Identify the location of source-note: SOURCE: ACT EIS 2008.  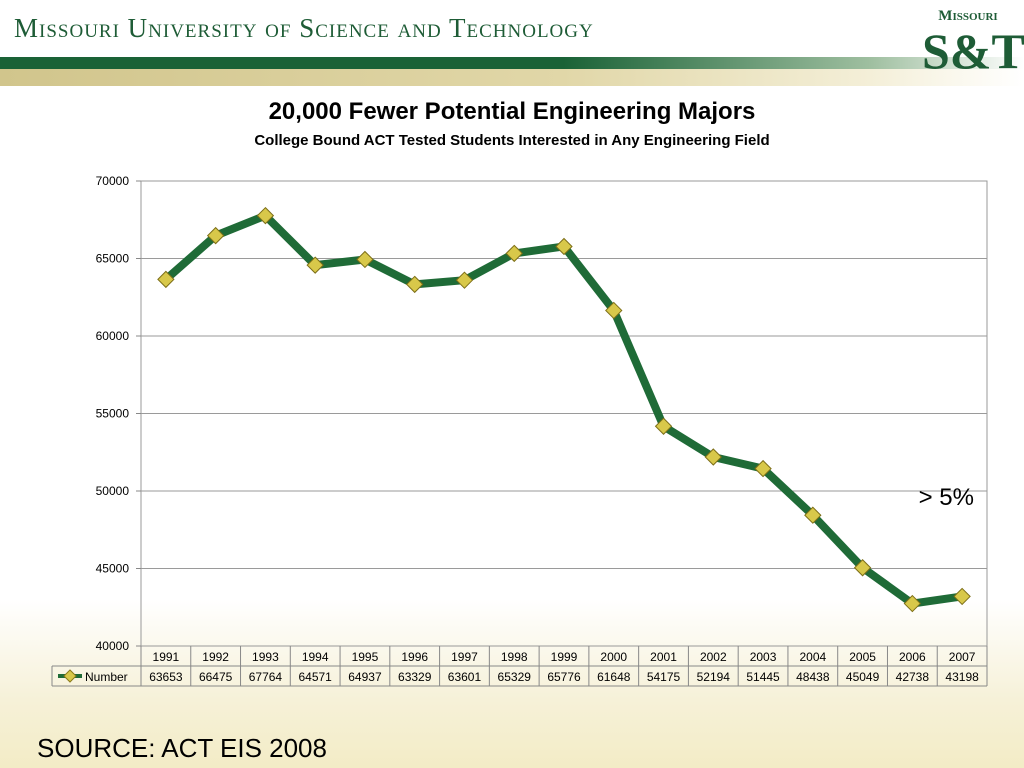
(182, 748).